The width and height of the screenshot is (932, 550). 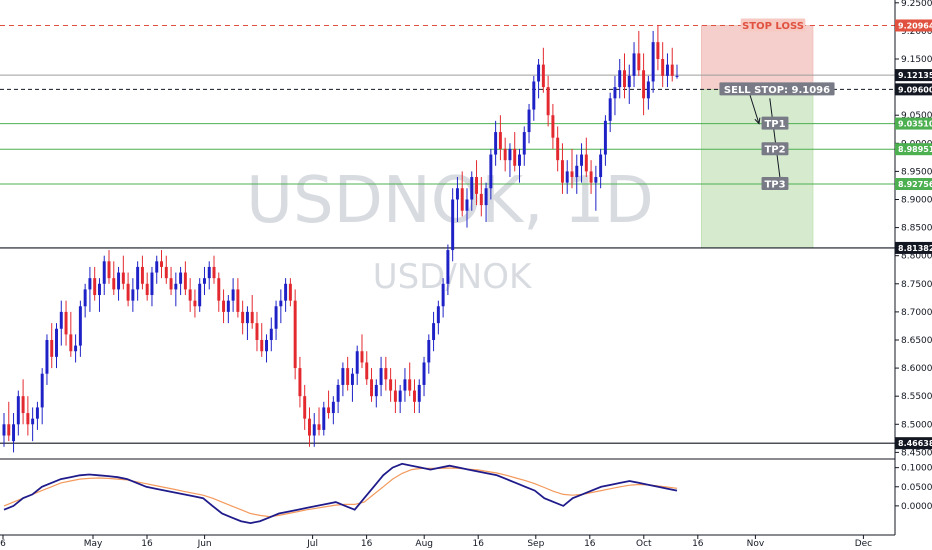 What do you see at coordinates (916, 397) in the screenshot?
I see `price-tick-label: 8.55000` at bounding box center [916, 397].